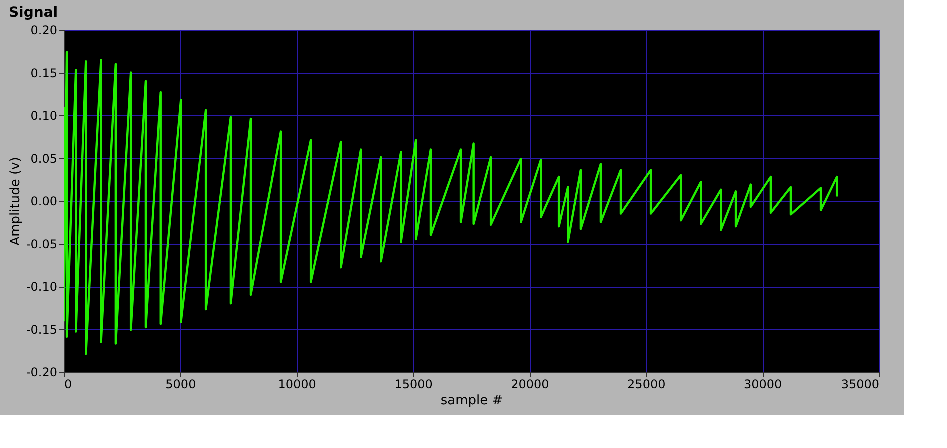 This screenshot has width=947, height=448. I want to click on x-tick-label: 5000, so click(181, 385).